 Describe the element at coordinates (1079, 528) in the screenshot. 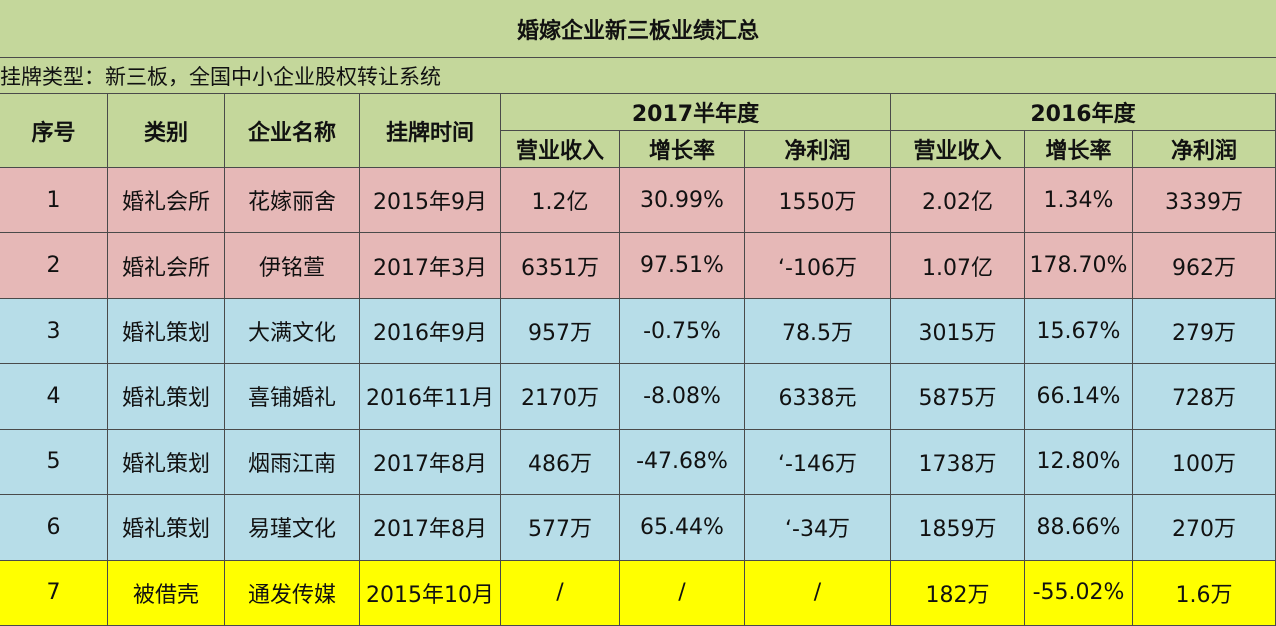

I see `table-cell: 88.66%` at that location.